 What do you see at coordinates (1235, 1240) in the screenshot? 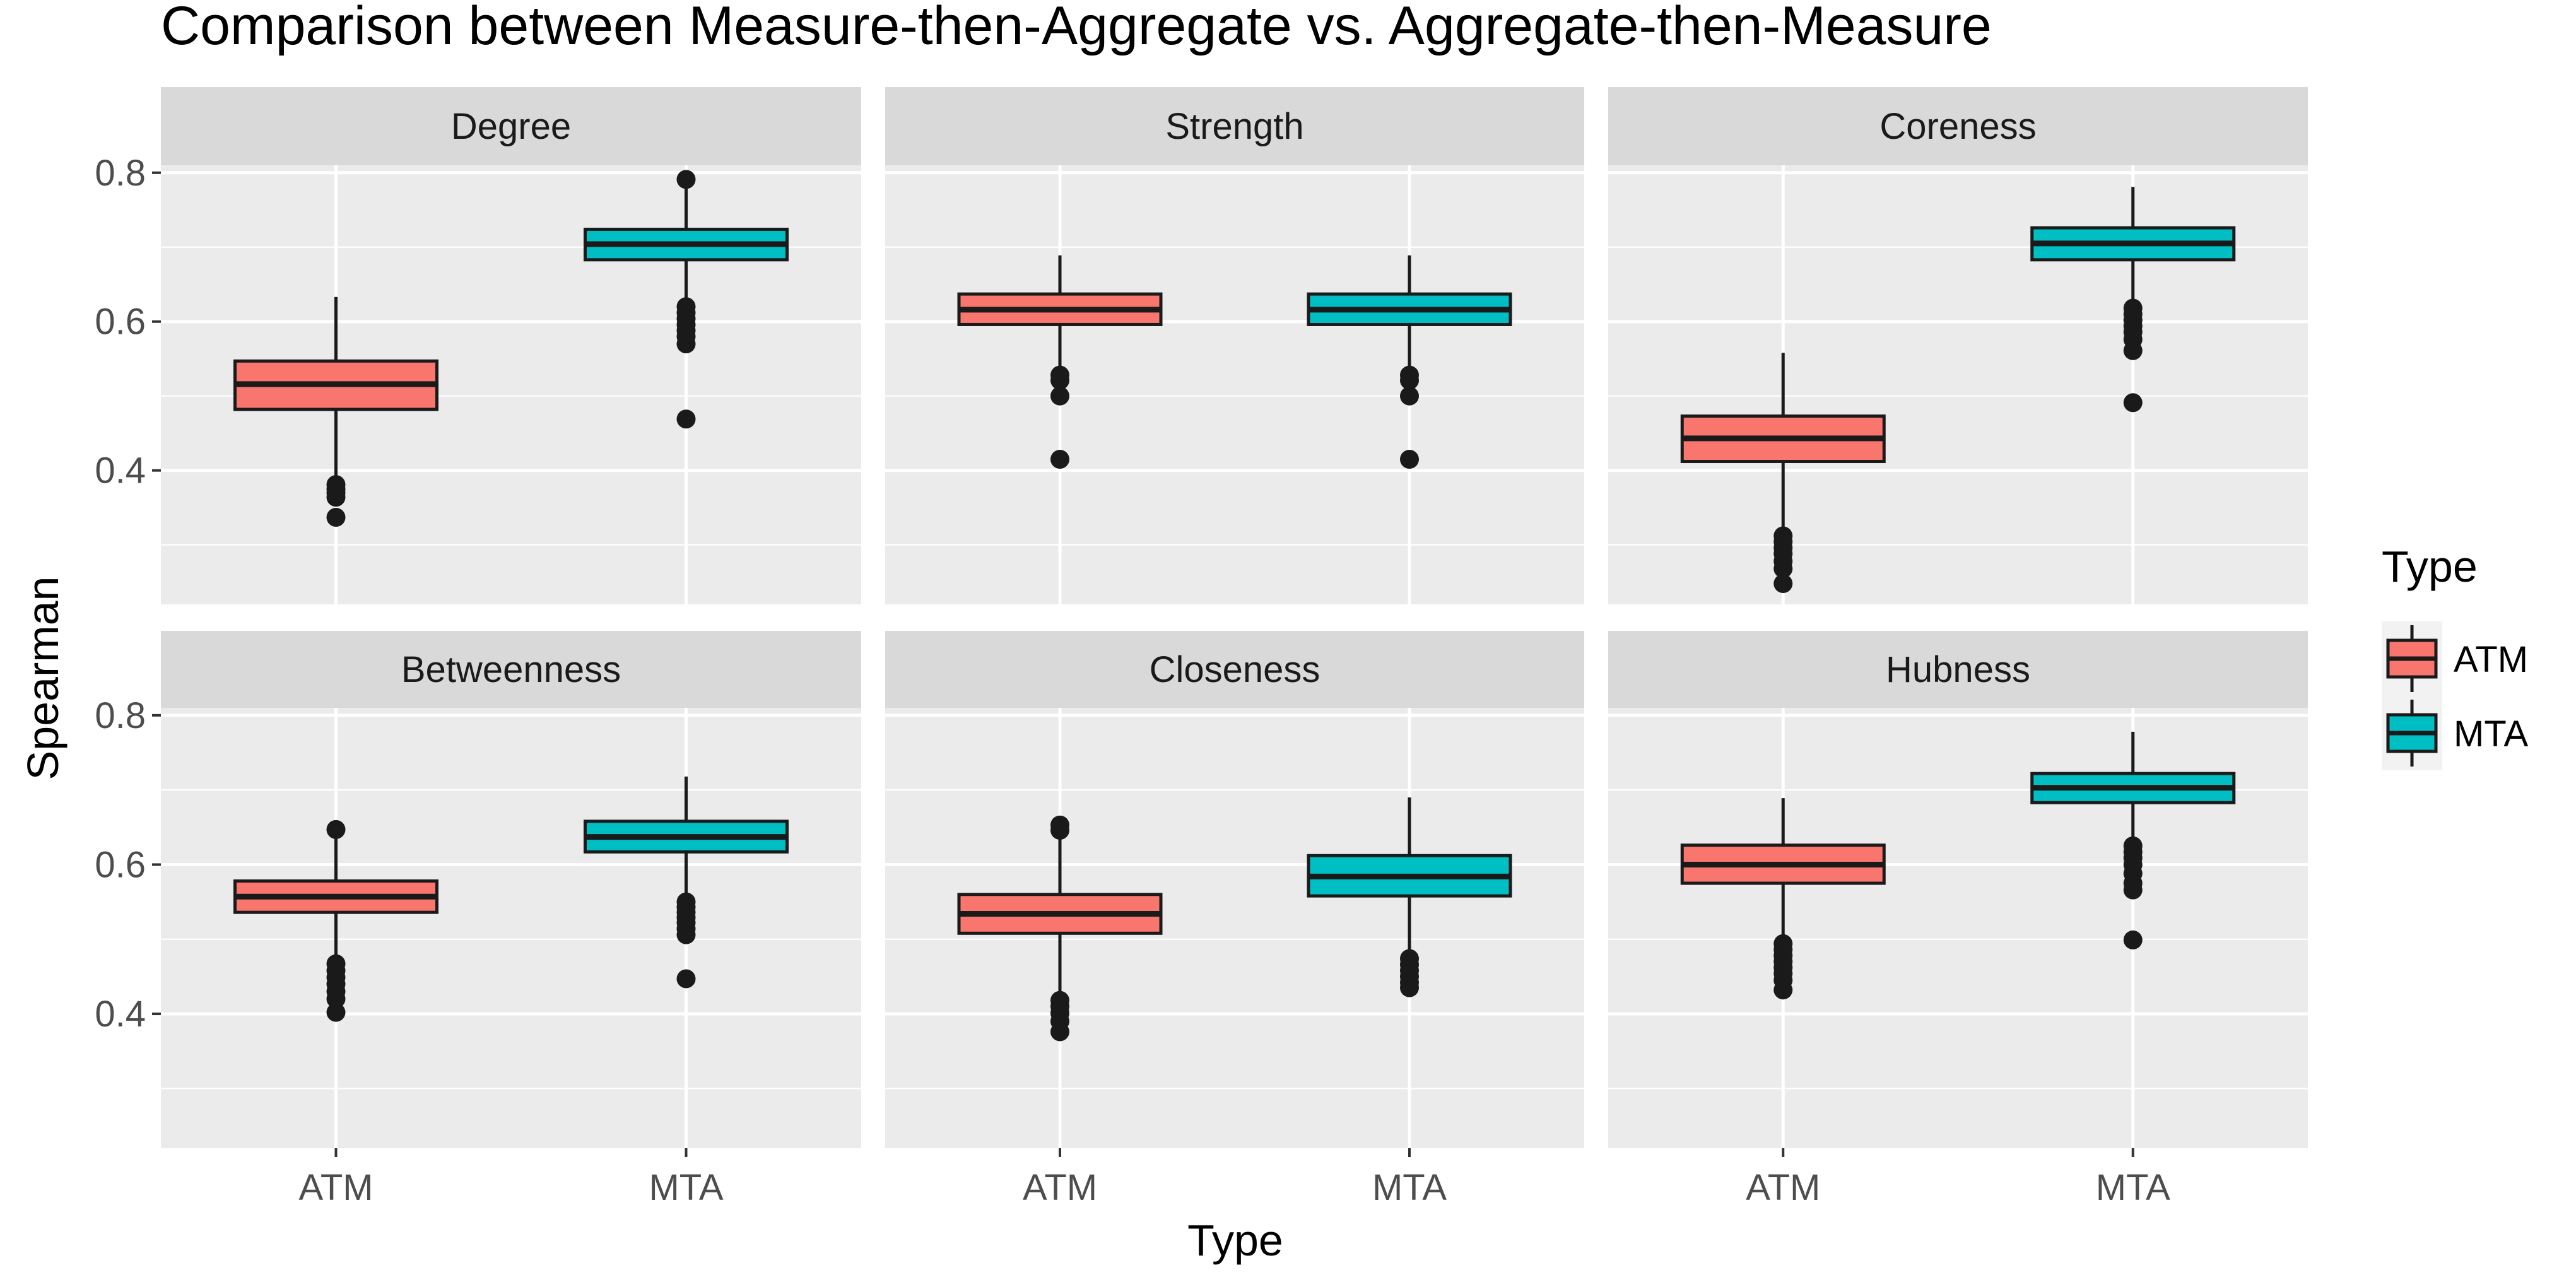
I see `x-axis-title: Type` at bounding box center [1235, 1240].